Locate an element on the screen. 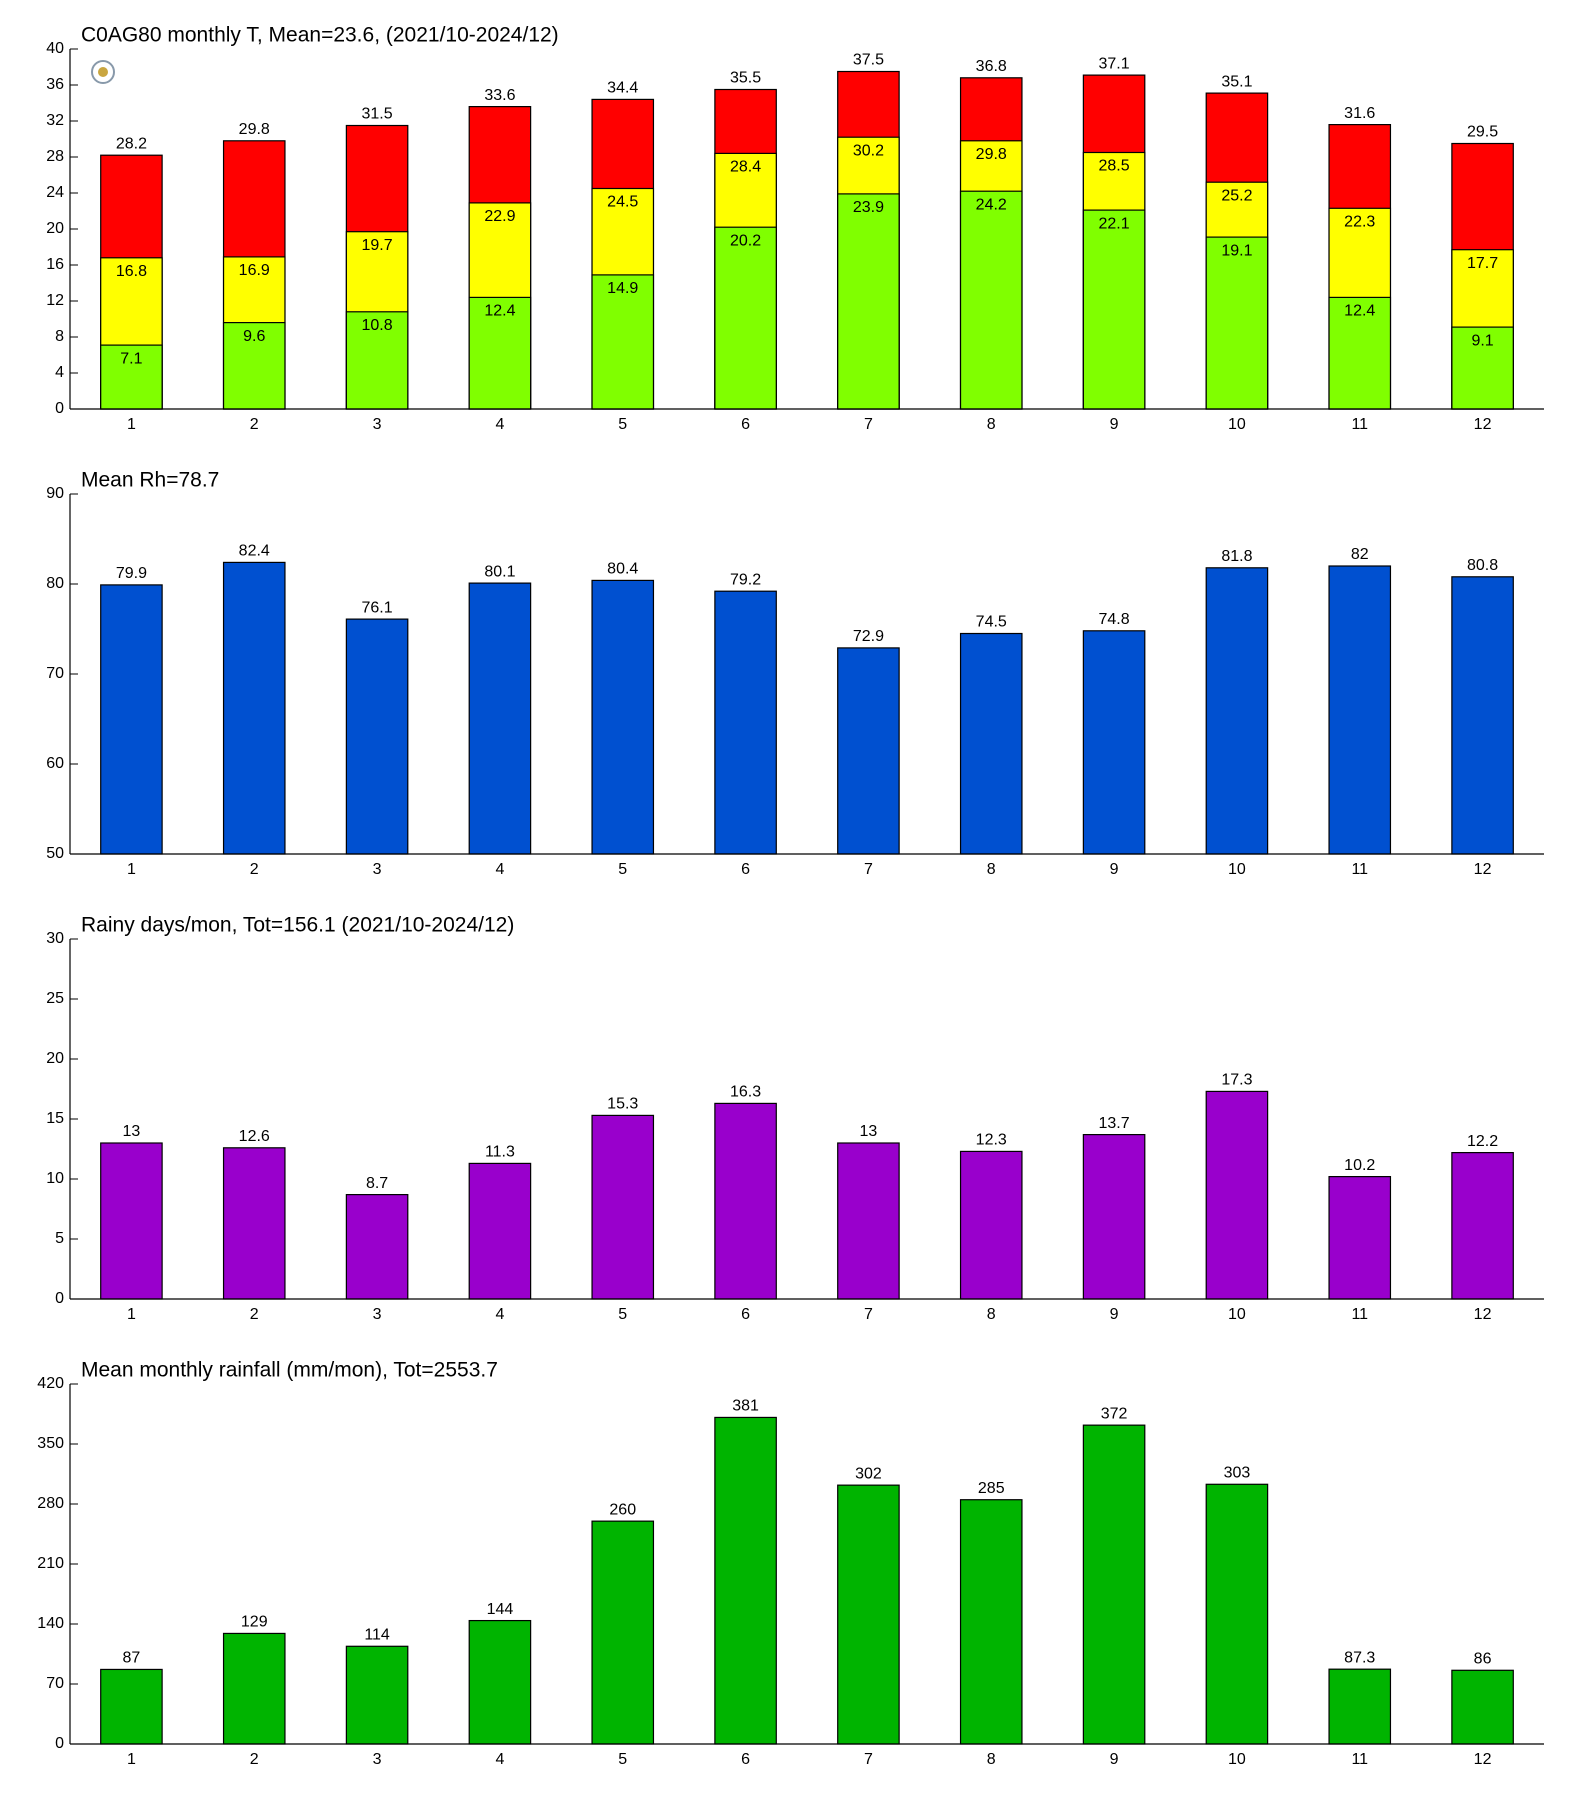 The height and width of the screenshot is (1800, 1580). value-label: 30.2 is located at coordinates (868, 150).